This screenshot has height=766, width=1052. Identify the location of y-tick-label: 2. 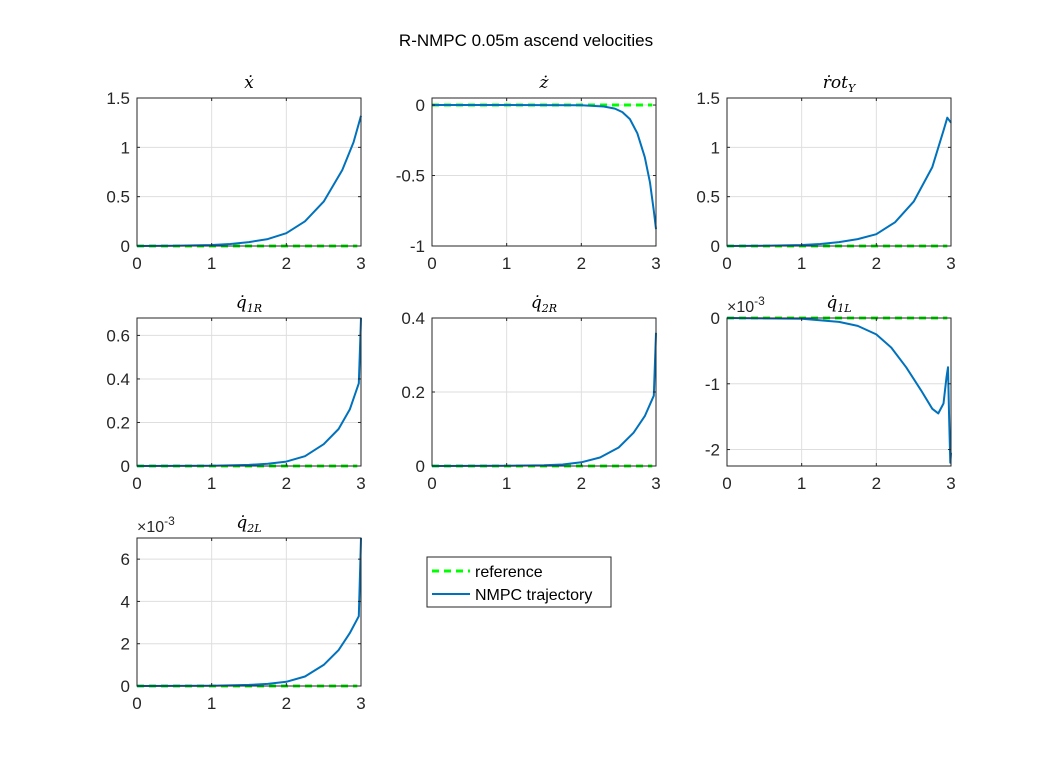
(125, 644).